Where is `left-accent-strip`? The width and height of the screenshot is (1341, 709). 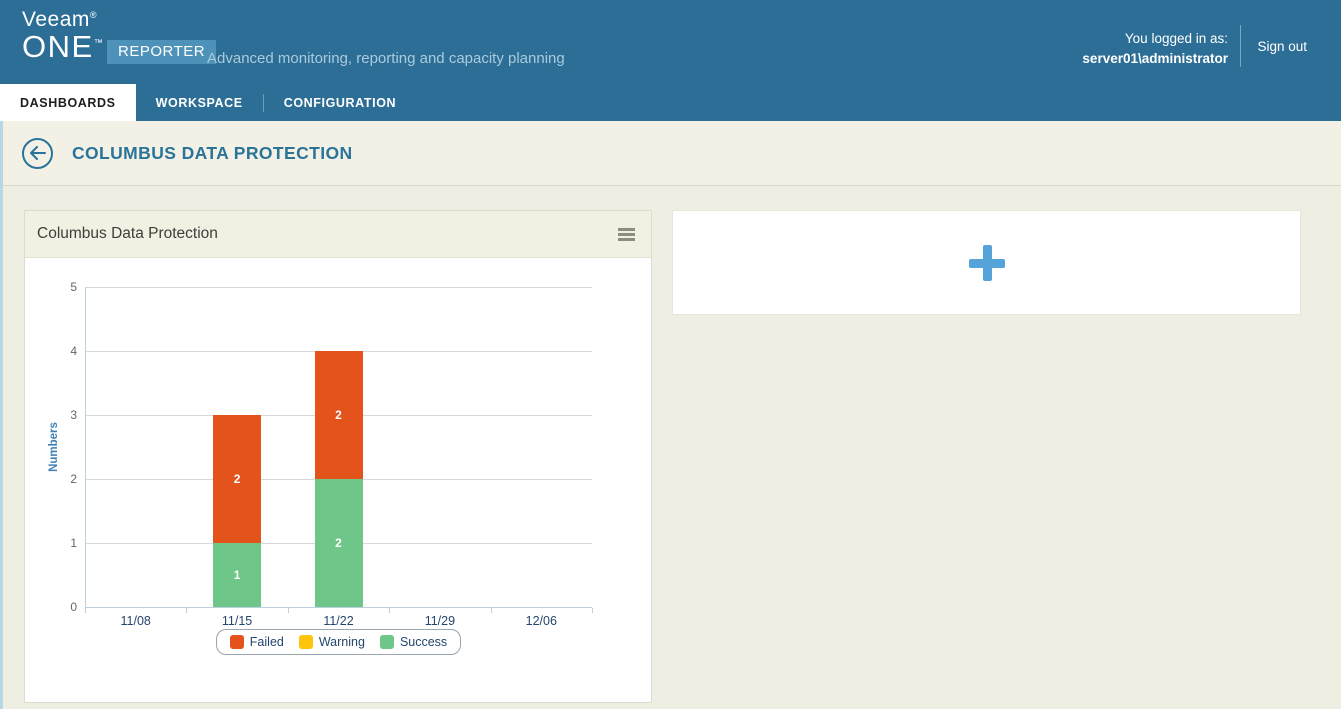 left-accent-strip is located at coordinates (1, 415).